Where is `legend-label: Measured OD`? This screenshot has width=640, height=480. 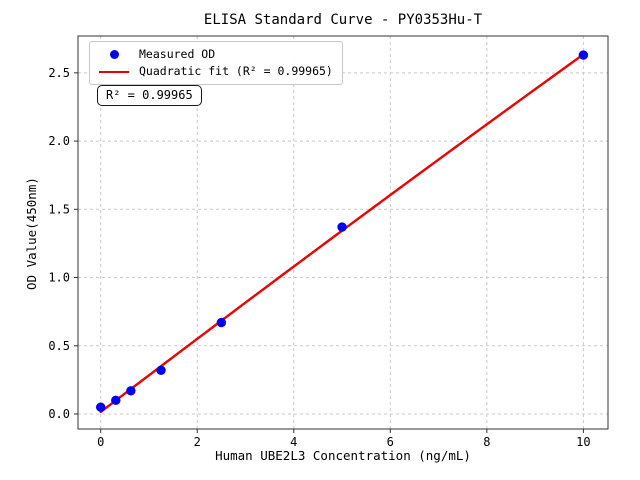
legend-label: Measured OD is located at coordinates (177, 54).